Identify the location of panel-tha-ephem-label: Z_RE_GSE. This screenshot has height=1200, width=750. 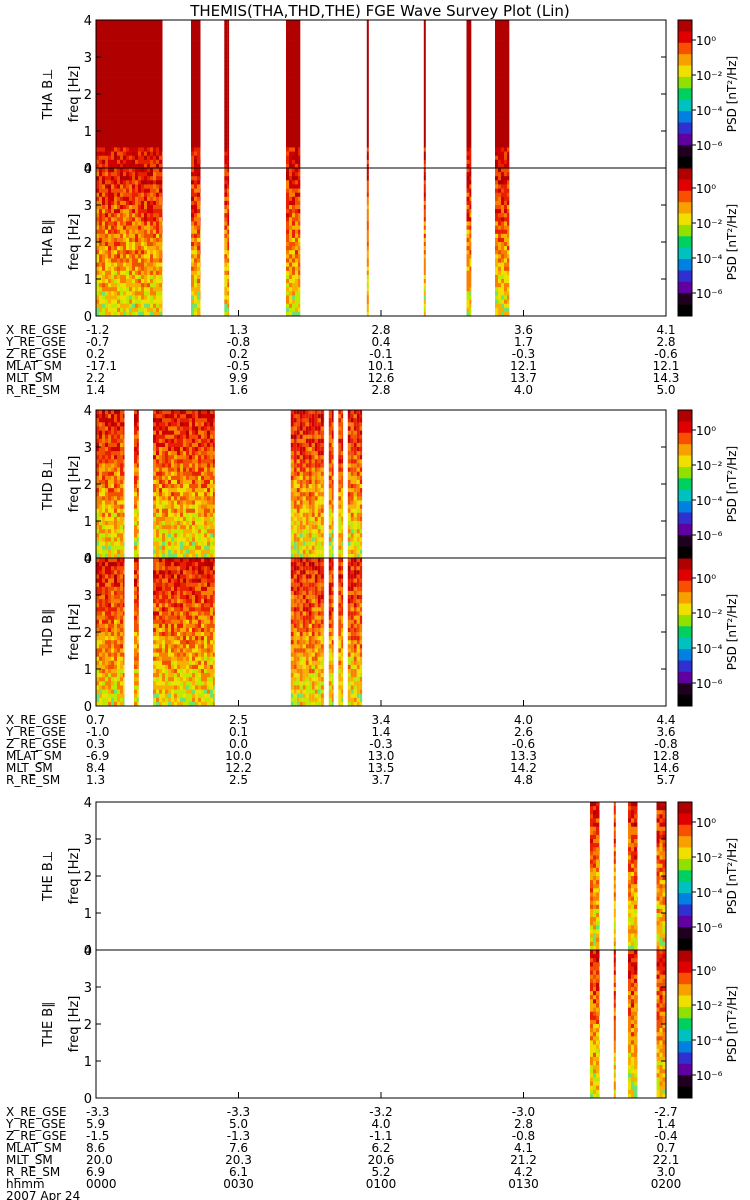
(36, 354).